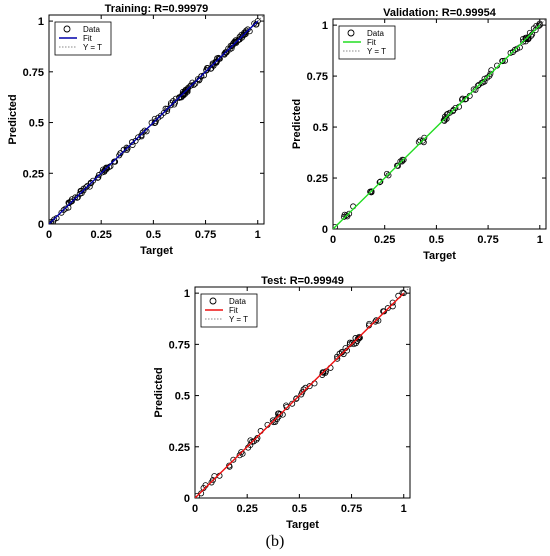 This screenshot has height=556, width=550. I want to click on plot-title: Test: R=0.99949, so click(302, 281).